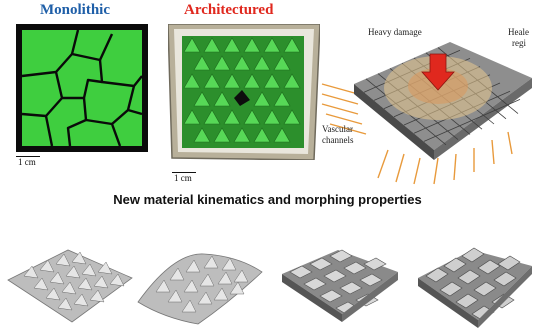  What do you see at coordinates (184, 172) in the screenshot?
I see `architectured-scale-bar` at bounding box center [184, 172].